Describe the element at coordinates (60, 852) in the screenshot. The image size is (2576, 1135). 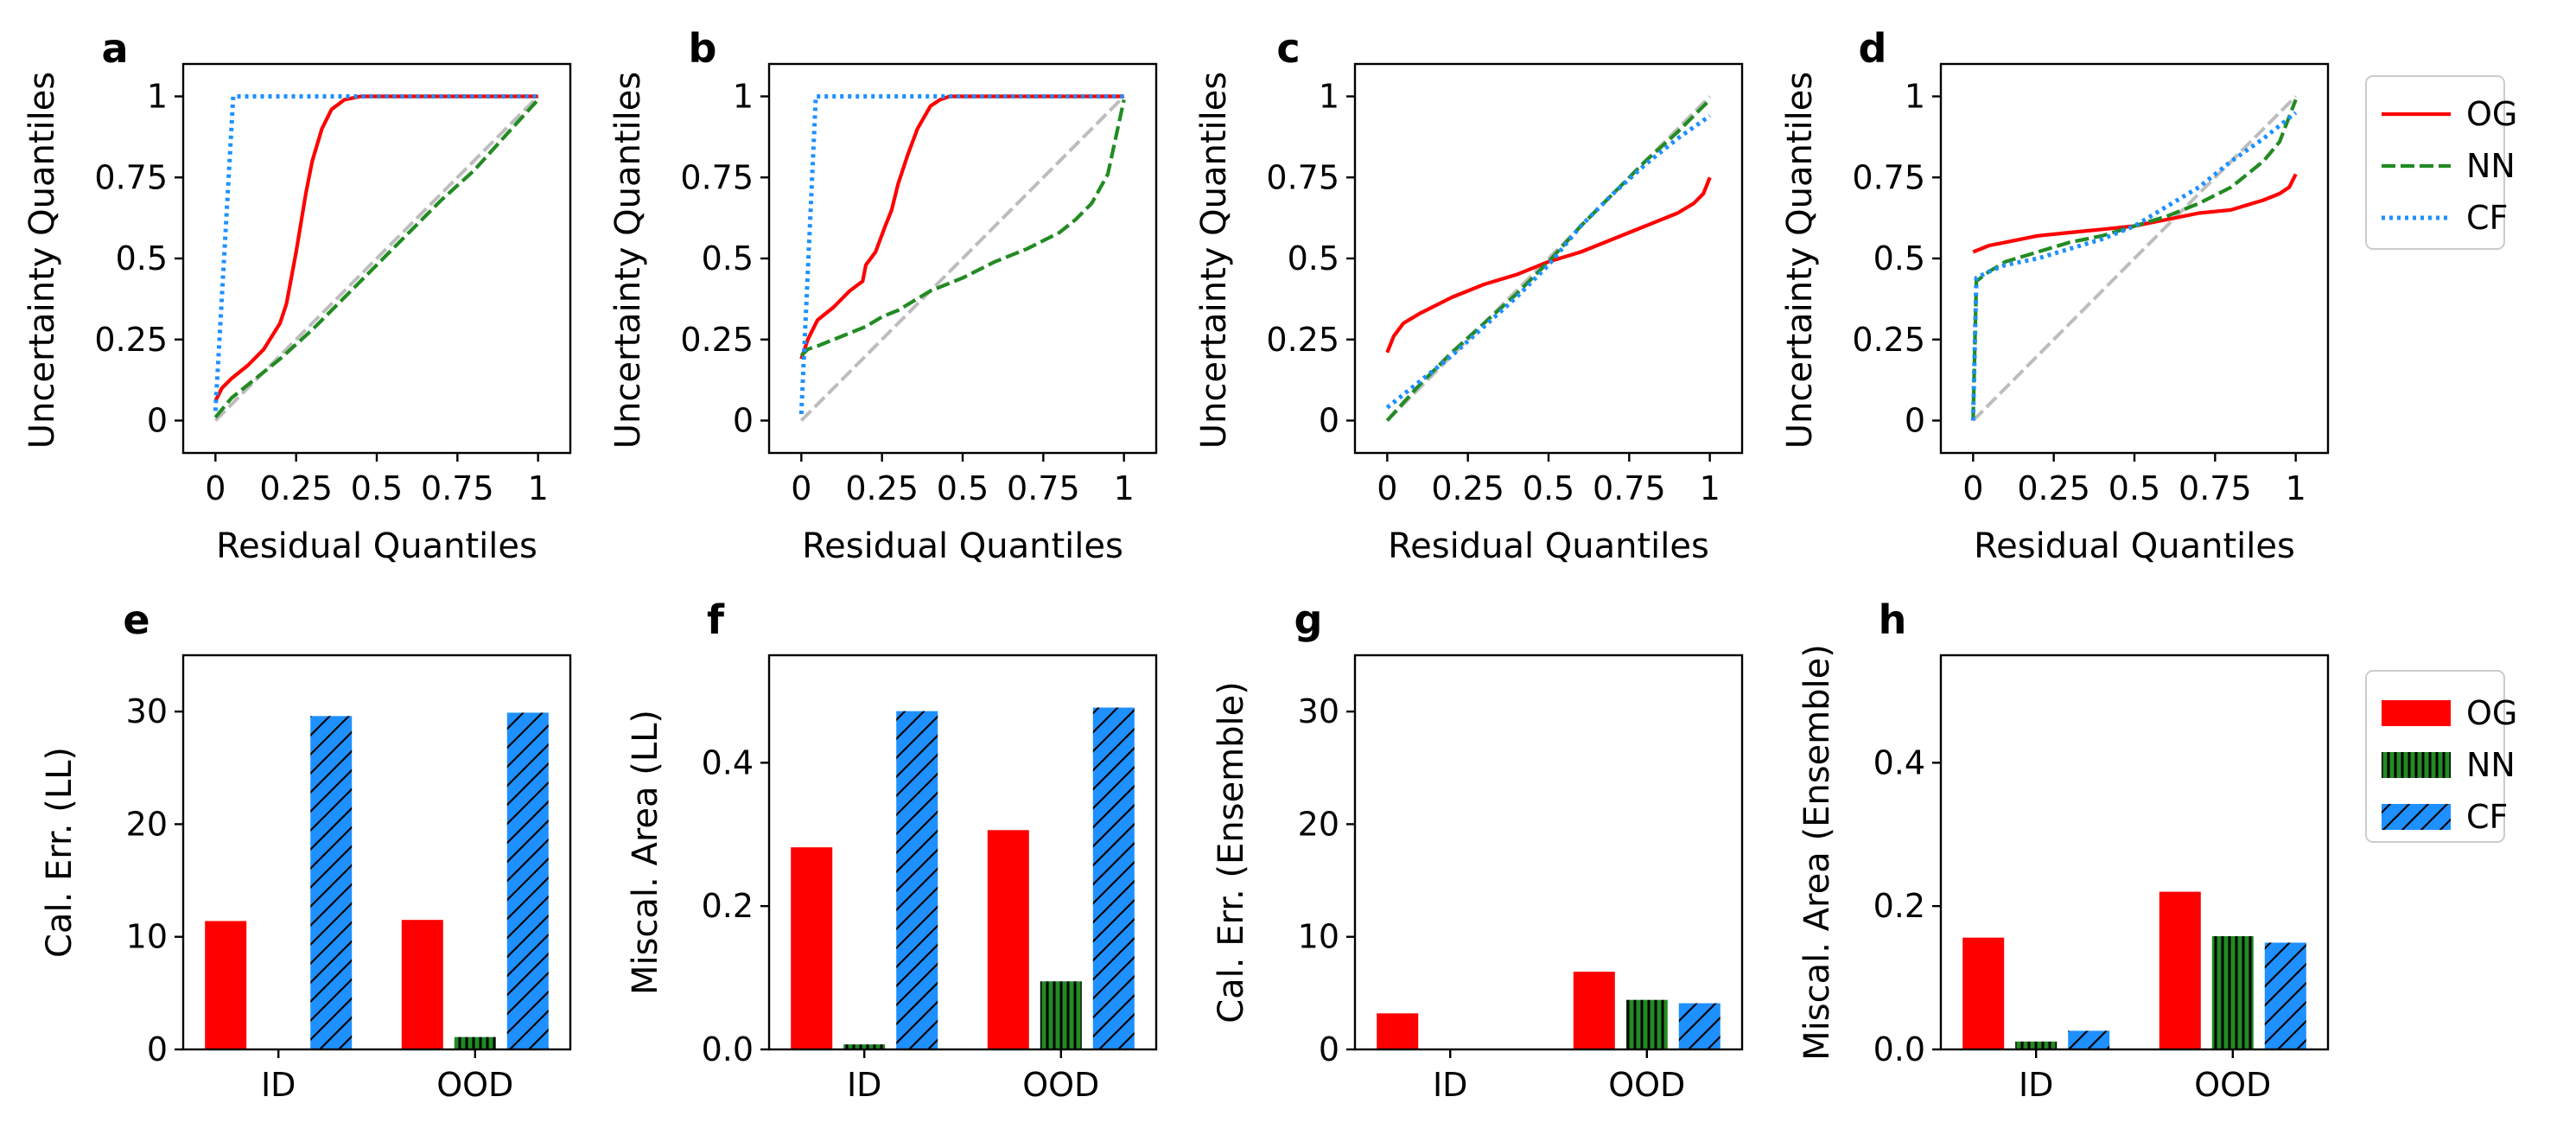
I see `y-axis-label: Cal. Err. (LL)` at that location.